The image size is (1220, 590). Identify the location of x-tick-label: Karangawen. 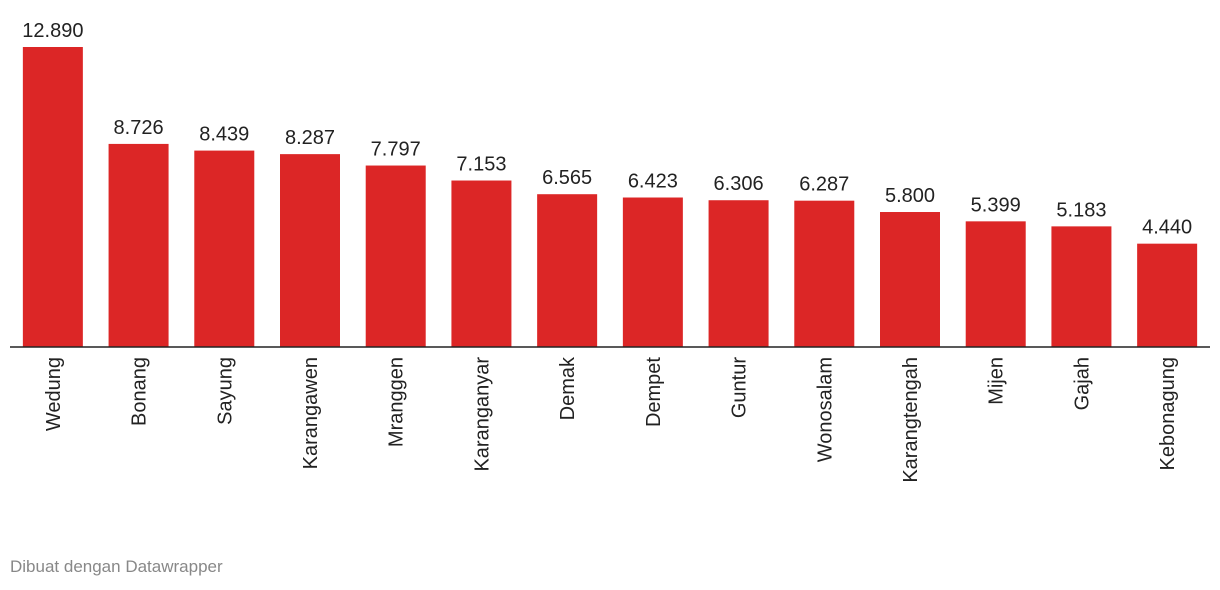
(311, 413).